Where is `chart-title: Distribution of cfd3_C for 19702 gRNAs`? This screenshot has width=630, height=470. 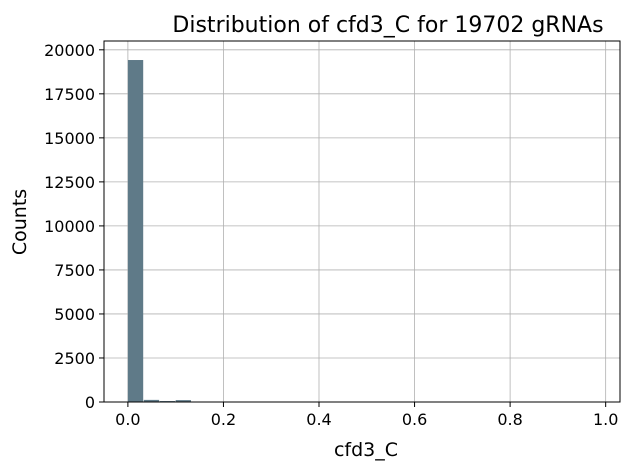 chart-title: Distribution of cfd3_C for 19702 gRNAs is located at coordinates (387, 25).